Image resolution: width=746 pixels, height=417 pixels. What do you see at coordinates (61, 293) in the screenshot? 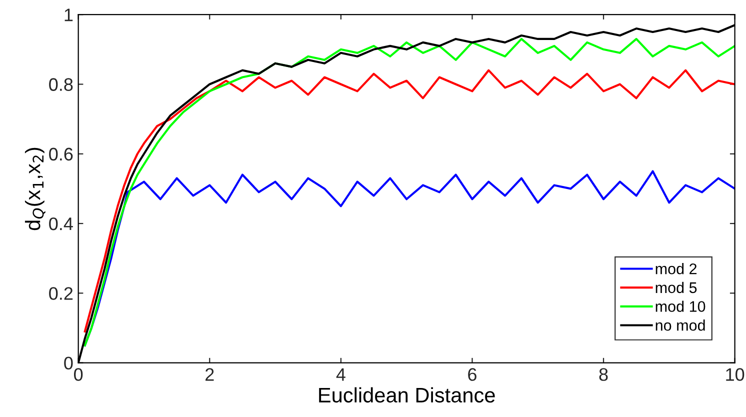
I see `y-tick-label: 0.2` at bounding box center [61, 293].